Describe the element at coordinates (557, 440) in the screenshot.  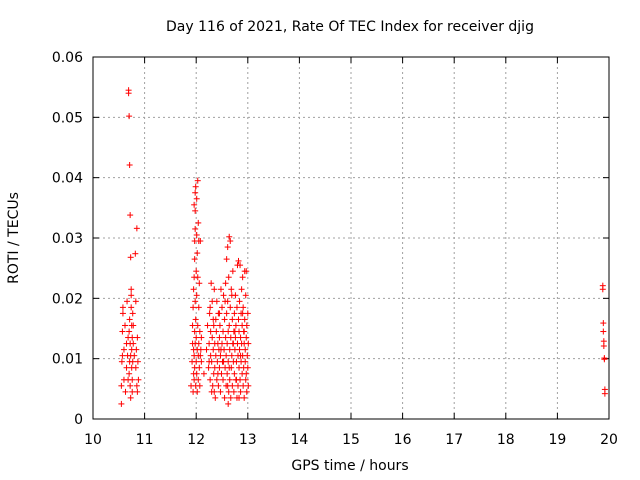
I see `x-tick-label: 19` at that location.